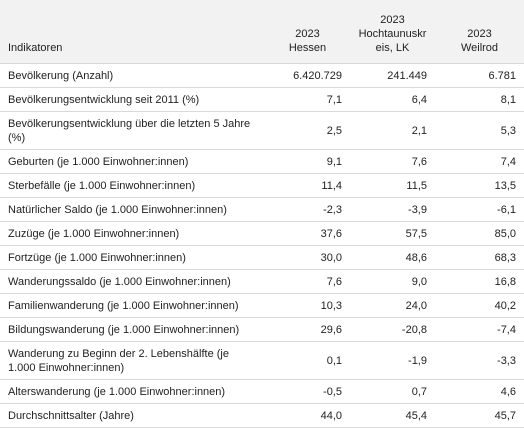  What do you see at coordinates (392, 305) in the screenshot?
I see `value-cell: 24,0` at bounding box center [392, 305].